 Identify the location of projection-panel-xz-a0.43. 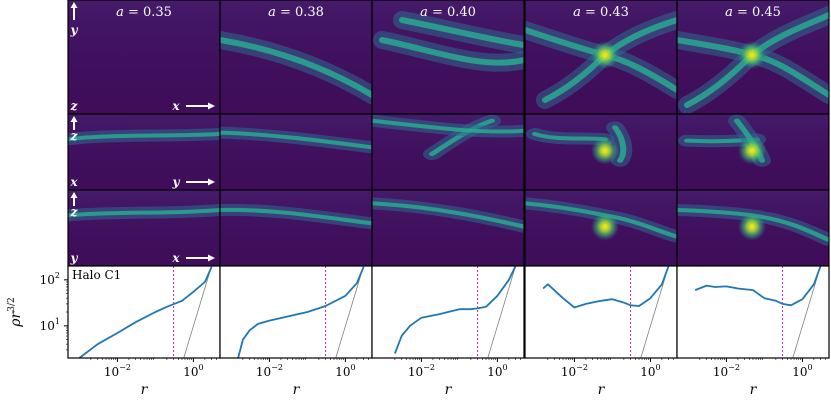
(601, 152).